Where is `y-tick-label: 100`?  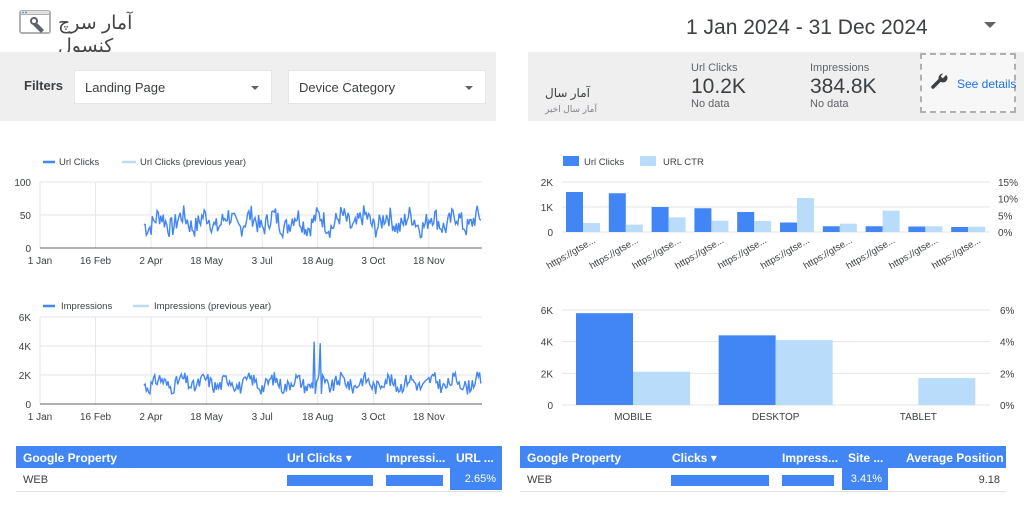
y-tick-label: 100 is located at coordinates (22, 183).